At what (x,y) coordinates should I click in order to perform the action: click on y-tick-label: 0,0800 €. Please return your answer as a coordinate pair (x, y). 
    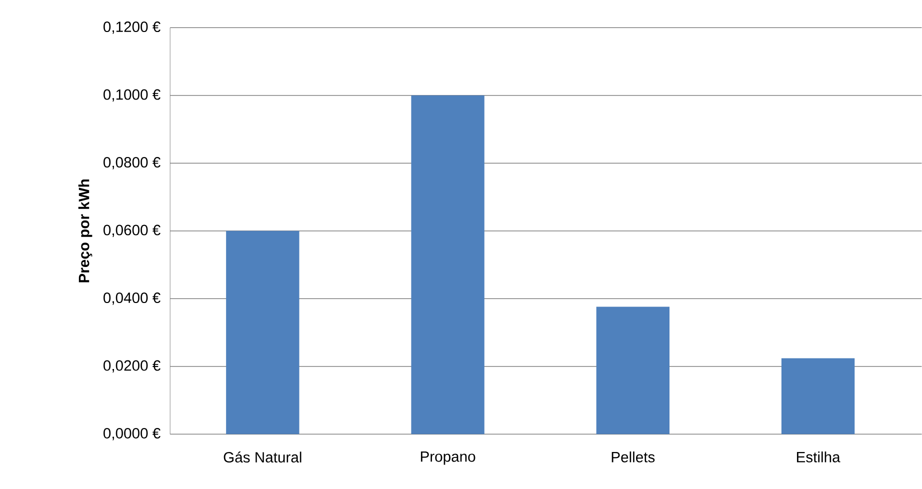
    Looking at the image, I should click on (132, 163).